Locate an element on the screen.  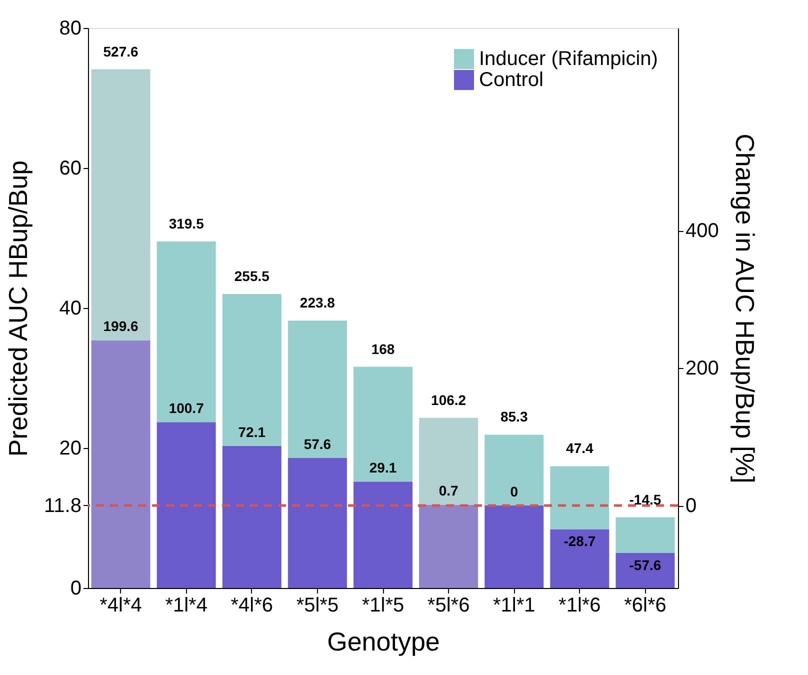
y-tick-label: 0 is located at coordinates (76, 589).